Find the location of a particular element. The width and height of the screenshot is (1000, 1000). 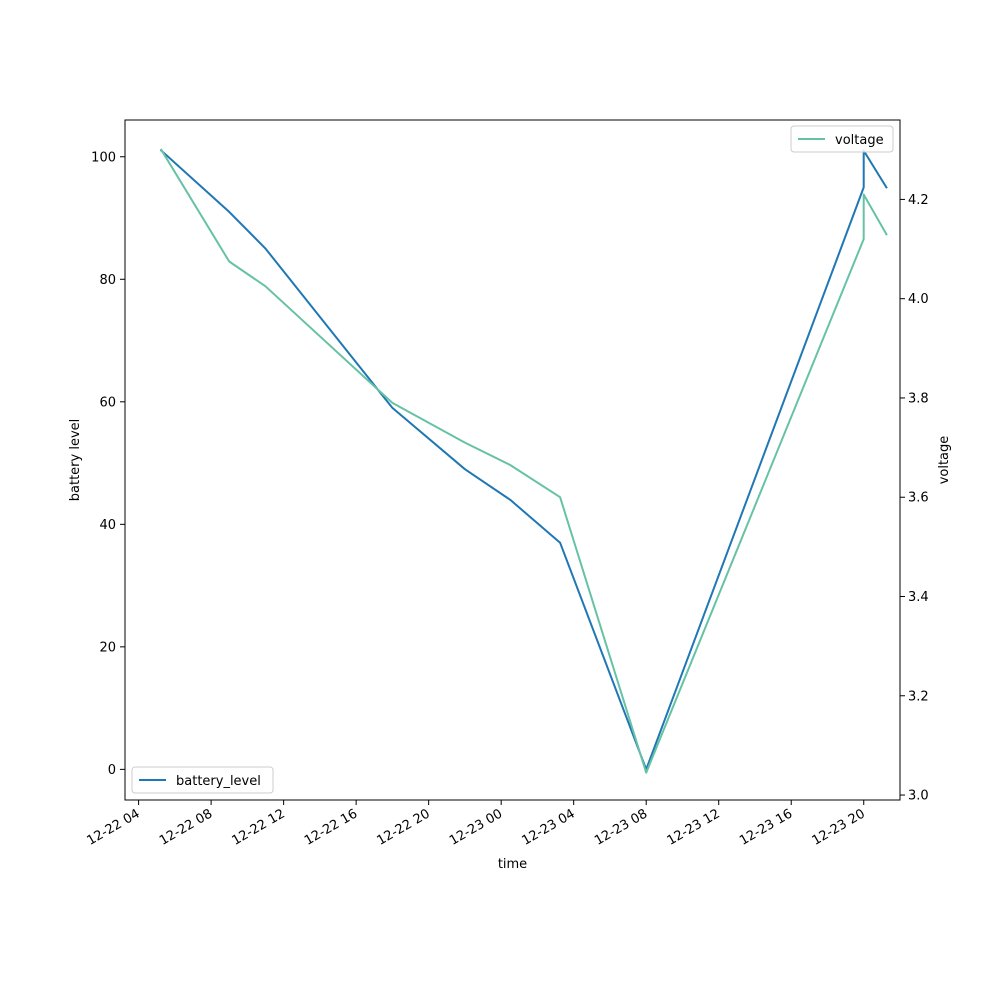

y-left-tick-label: 20 is located at coordinates (107, 647).